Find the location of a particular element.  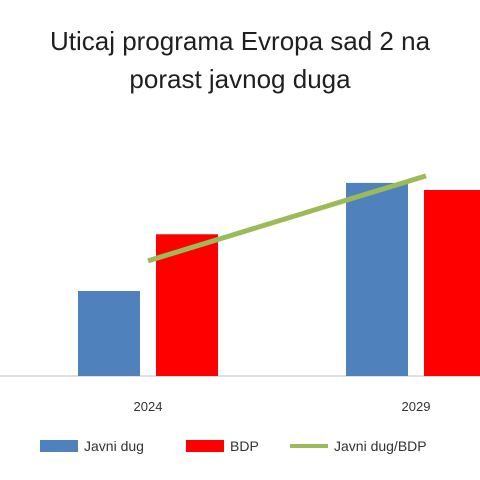

legend-label-bdp: BDP is located at coordinates (244, 446).